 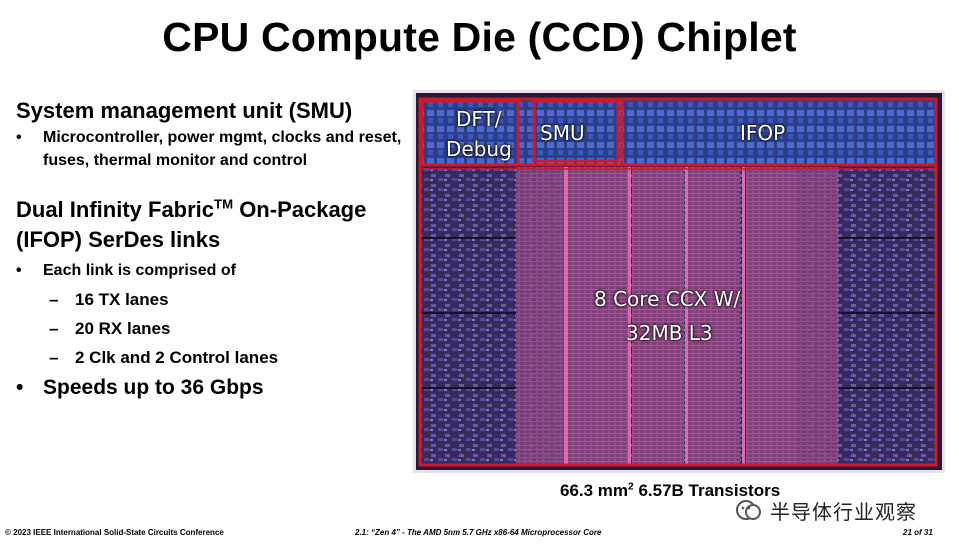 I want to click on speed-bullet: • Speeds up to 36 Gbps, so click(x=213, y=388).